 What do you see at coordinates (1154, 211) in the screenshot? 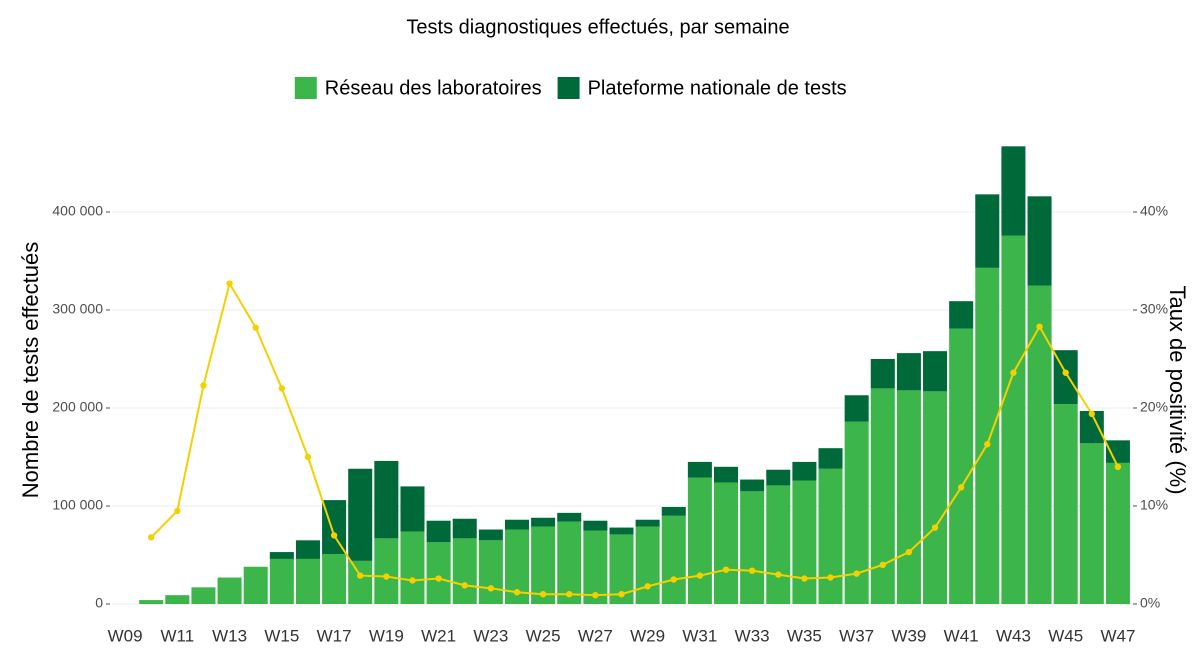
I see `y2-tick-label: 40%` at bounding box center [1154, 211].